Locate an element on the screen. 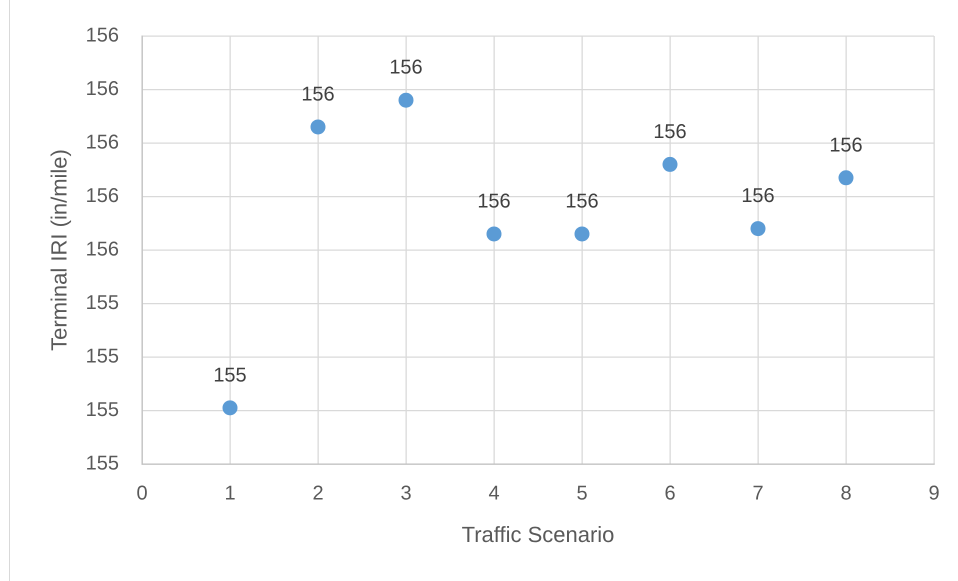 Image resolution: width=958 pixels, height=581 pixels. x-tick-label: 8 is located at coordinates (846, 493).